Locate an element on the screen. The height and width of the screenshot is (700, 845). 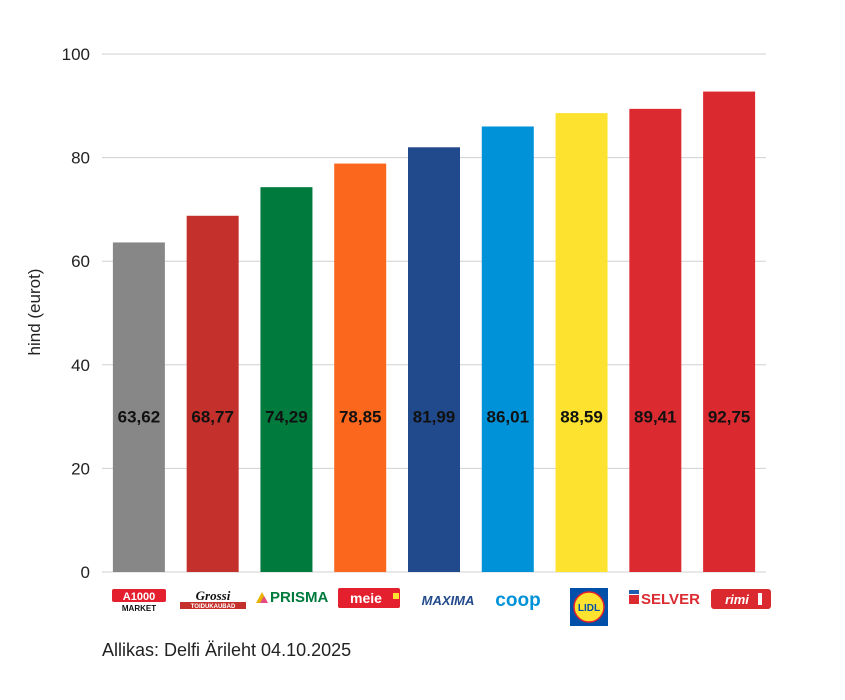
logo-prisma: PRISMA is located at coordinates (292, 597).